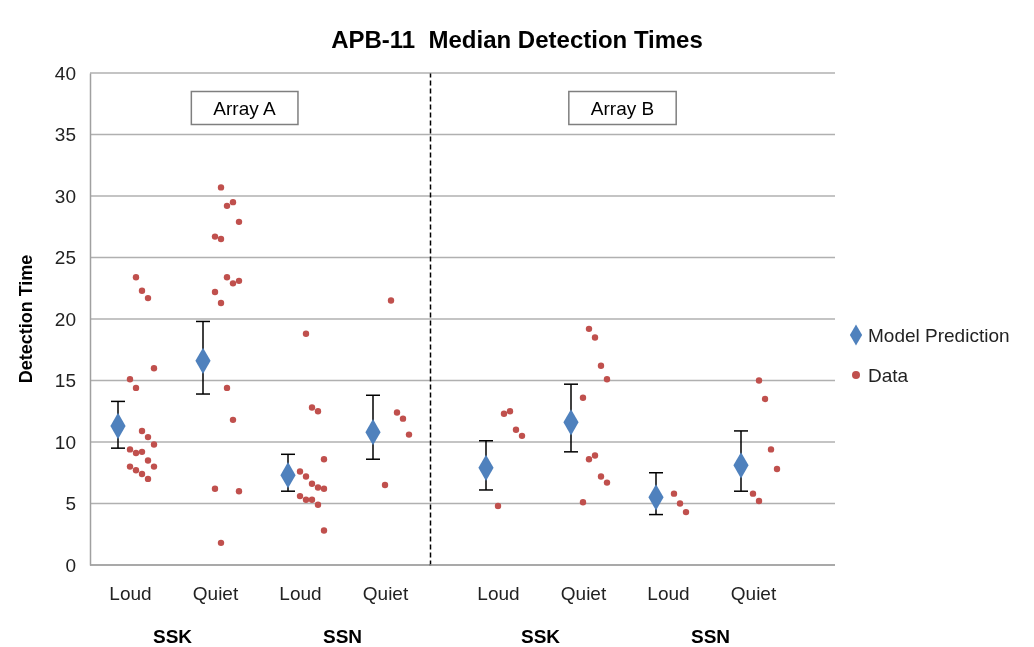 This screenshot has width=1034, height=647. What do you see at coordinates (65, 442) in the screenshot?
I see `y-tick-label: 10` at bounding box center [65, 442].